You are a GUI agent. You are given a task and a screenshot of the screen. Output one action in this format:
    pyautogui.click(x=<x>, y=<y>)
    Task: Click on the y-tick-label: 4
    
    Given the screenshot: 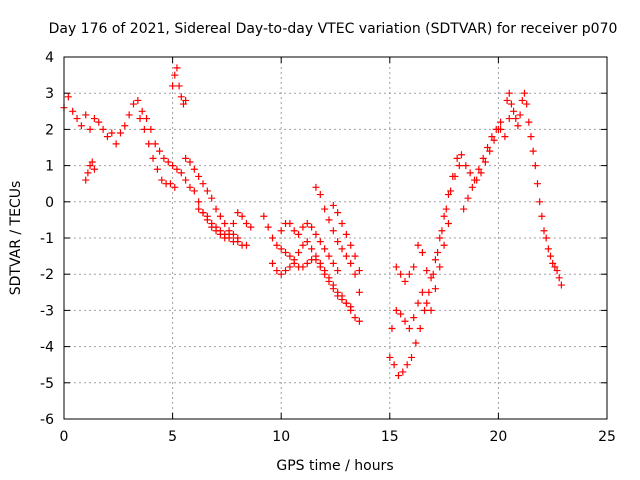 What is the action you would take?
    pyautogui.click(x=49, y=58)
    